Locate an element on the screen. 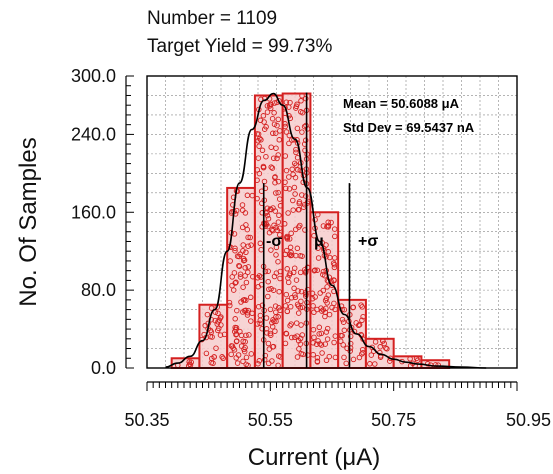  mu-label: μ is located at coordinates (319, 241).